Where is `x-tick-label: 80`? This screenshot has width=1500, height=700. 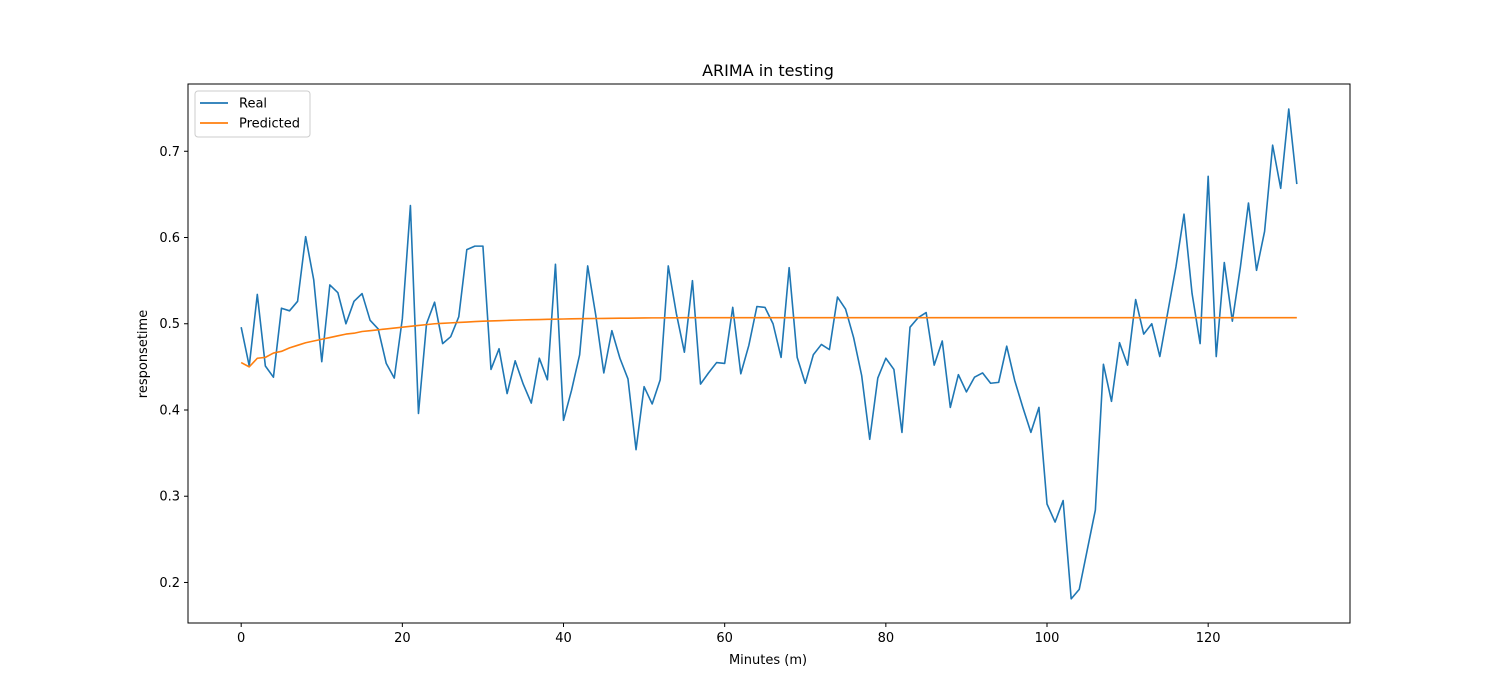 x-tick-label: 80 is located at coordinates (886, 638).